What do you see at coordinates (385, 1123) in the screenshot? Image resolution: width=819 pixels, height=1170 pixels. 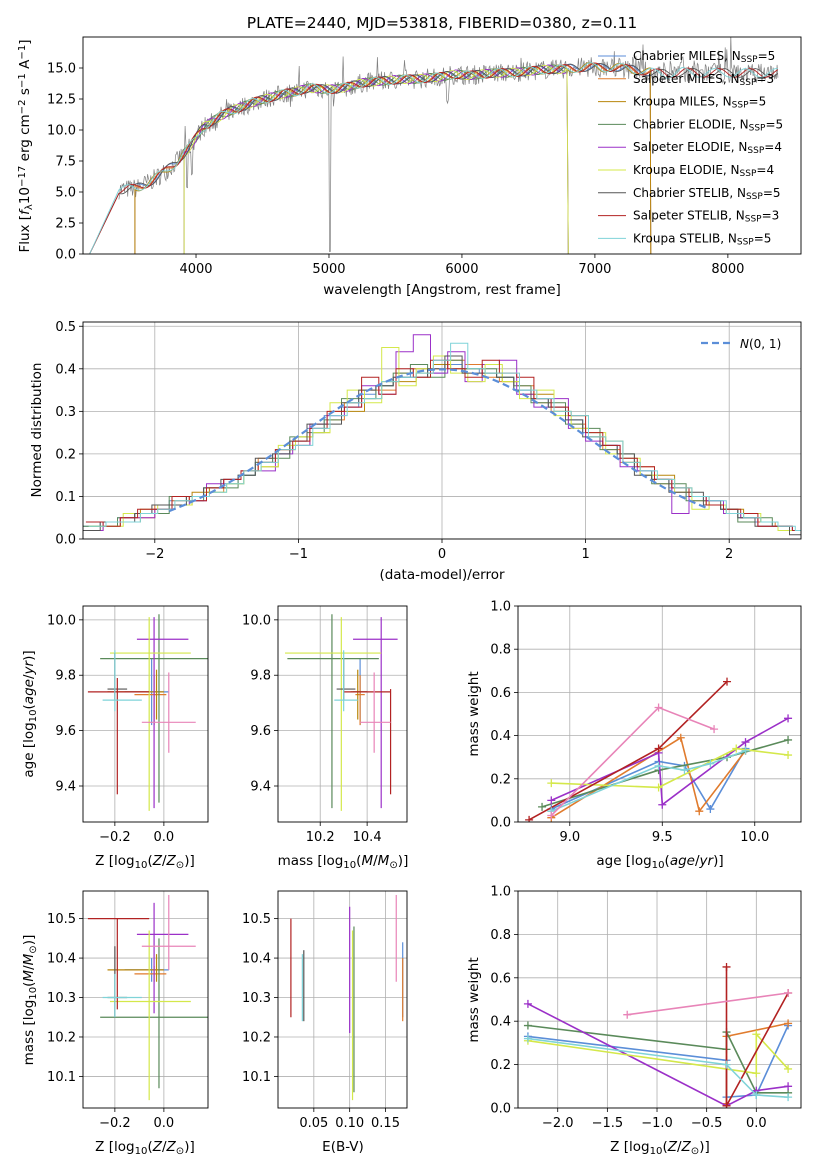 I see `x-tick-label: 0.15` at bounding box center [385, 1123].